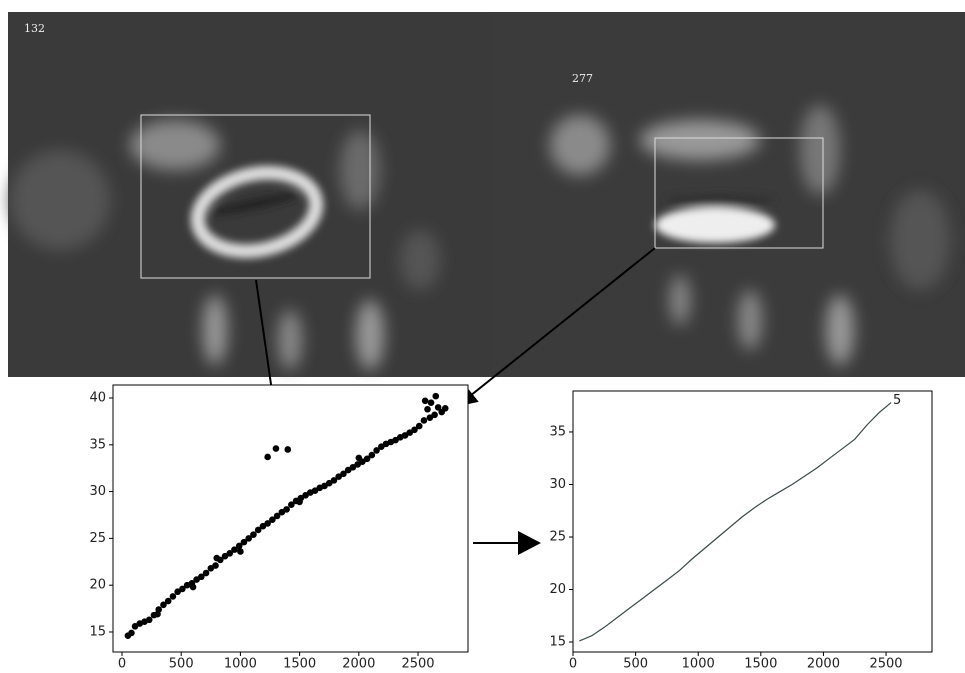  I want to click on frame-label: 277, so click(582, 78).